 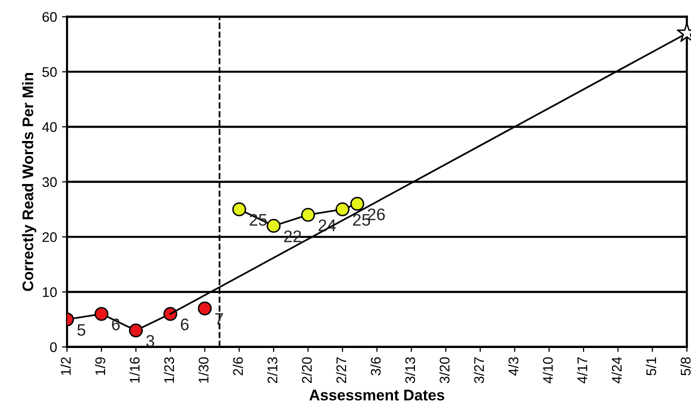 What do you see at coordinates (219, 319) in the screenshot?
I see `data-label: 7` at bounding box center [219, 319].